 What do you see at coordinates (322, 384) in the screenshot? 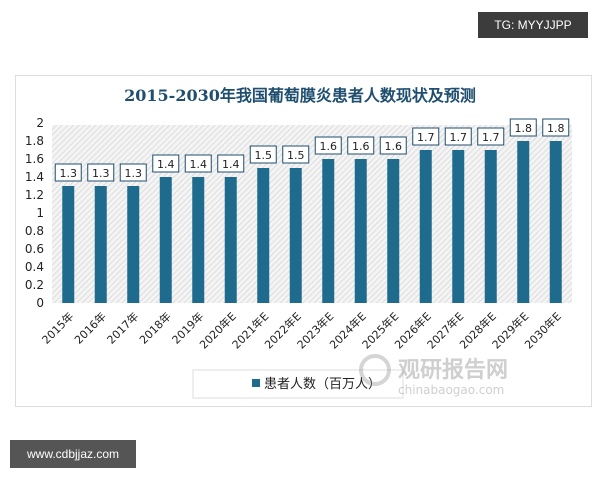
I see `legend-label: 患者人数（百万人）` at bounding box center [322, 384].